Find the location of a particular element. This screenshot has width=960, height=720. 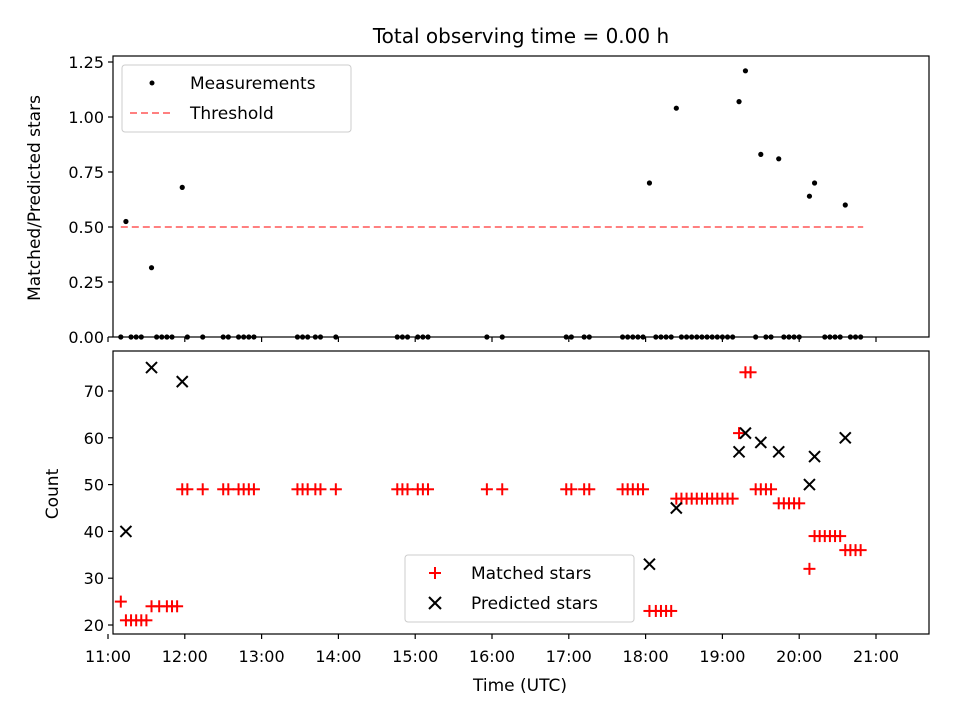

bottom-y-tick-label: 40 is located at coordinates (94, 531).